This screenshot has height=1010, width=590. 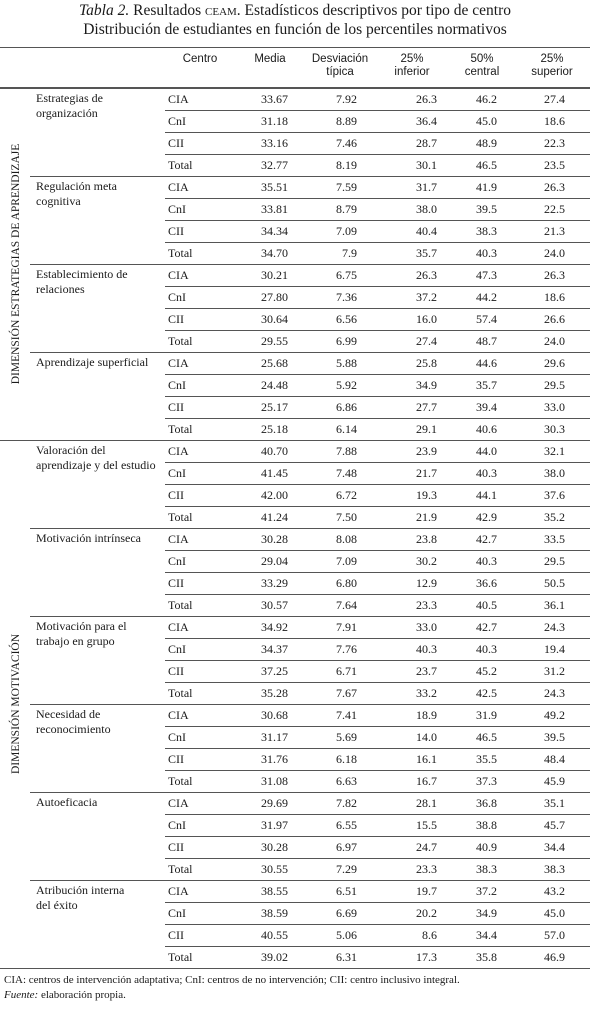 I want to click on cell-value: 23.8, so click(x=426, y=539).